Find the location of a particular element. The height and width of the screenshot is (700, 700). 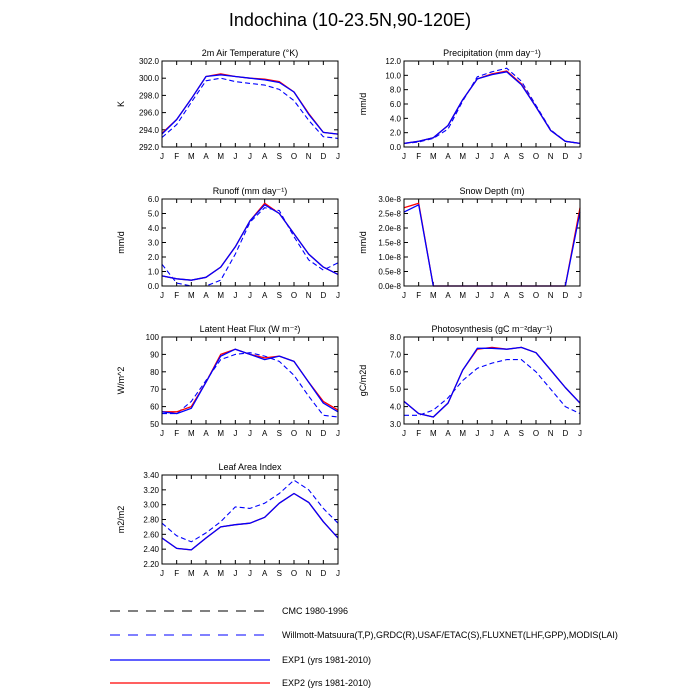

y-axis-label: mm/d is located at coordinates (363, 104).